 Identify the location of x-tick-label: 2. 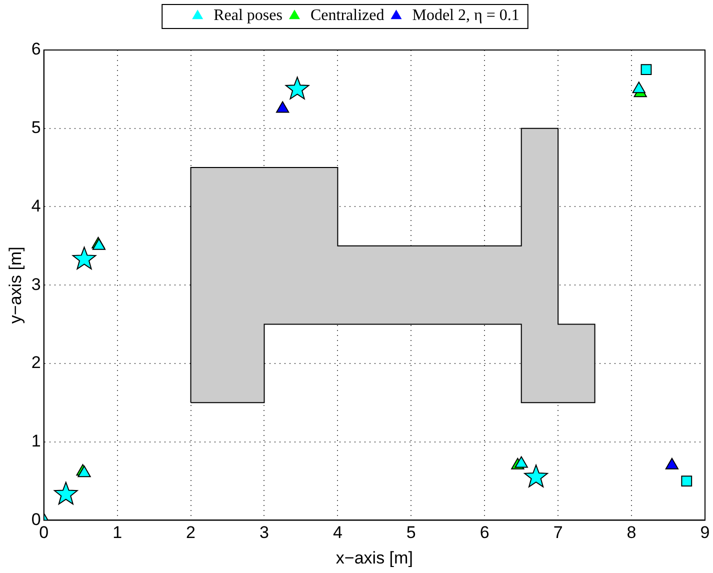
(191, 532).